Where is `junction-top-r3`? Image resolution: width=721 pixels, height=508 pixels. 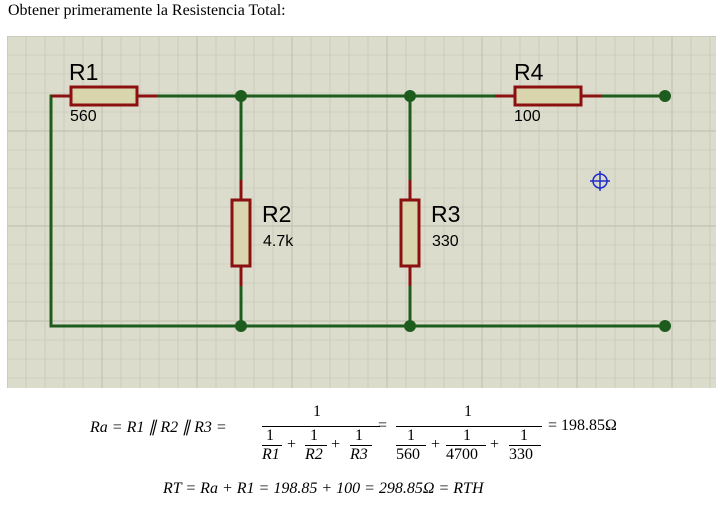 junction-top-r3 is located at coordinates (410, 96).